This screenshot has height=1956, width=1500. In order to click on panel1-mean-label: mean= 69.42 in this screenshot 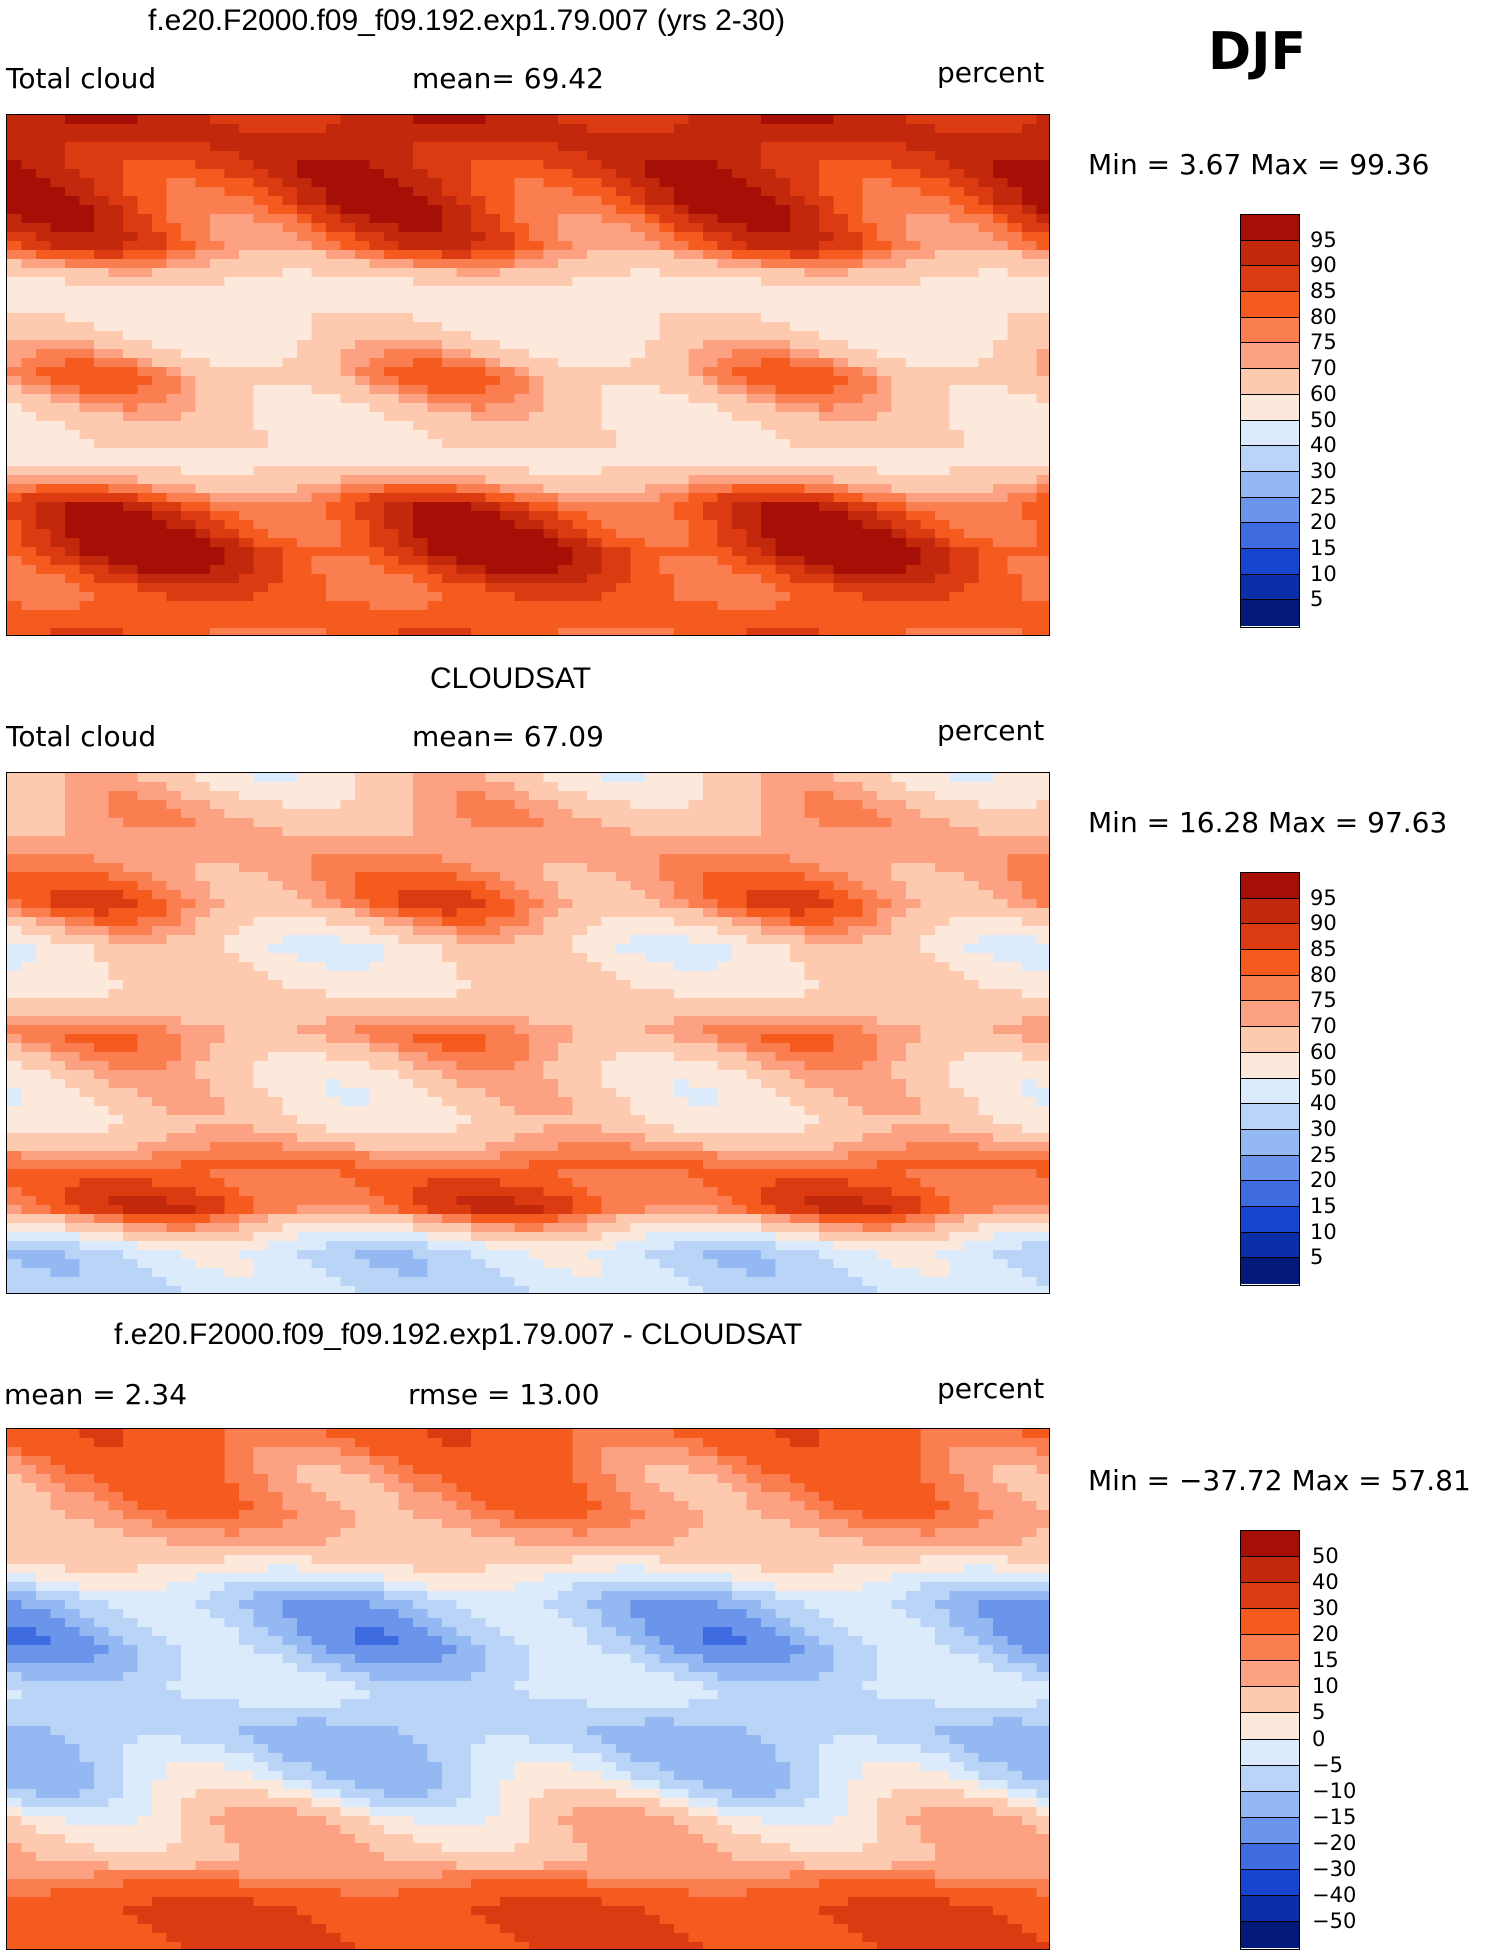, I will do `click(508, 78)`.